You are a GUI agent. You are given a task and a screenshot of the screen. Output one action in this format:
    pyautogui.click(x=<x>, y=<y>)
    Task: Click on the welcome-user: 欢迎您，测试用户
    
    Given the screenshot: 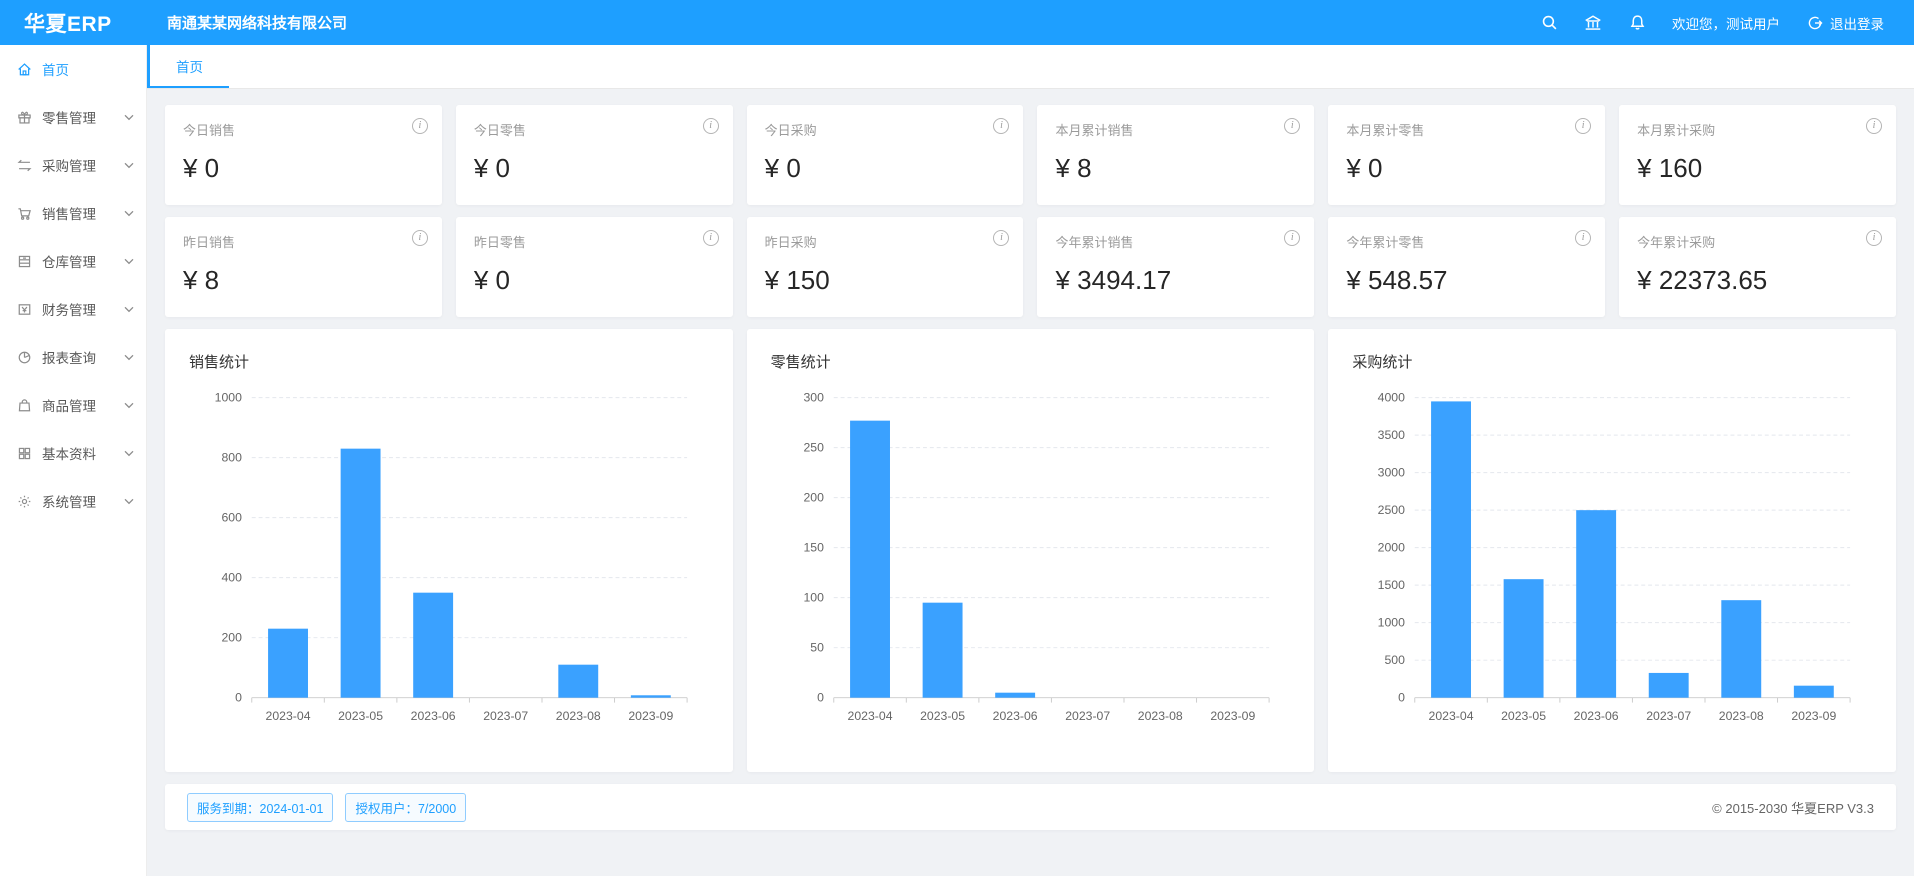 What is the action you would take?
    pyautogui.click(x=1726, y=24)
    